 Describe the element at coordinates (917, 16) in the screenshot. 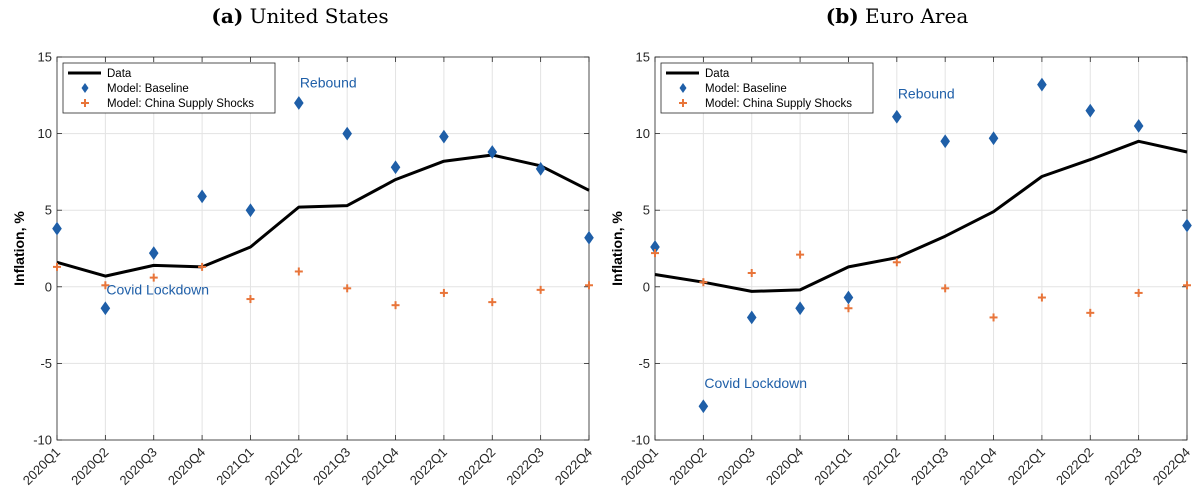

I see `panel-b-title-text: Euro Area` at that location.